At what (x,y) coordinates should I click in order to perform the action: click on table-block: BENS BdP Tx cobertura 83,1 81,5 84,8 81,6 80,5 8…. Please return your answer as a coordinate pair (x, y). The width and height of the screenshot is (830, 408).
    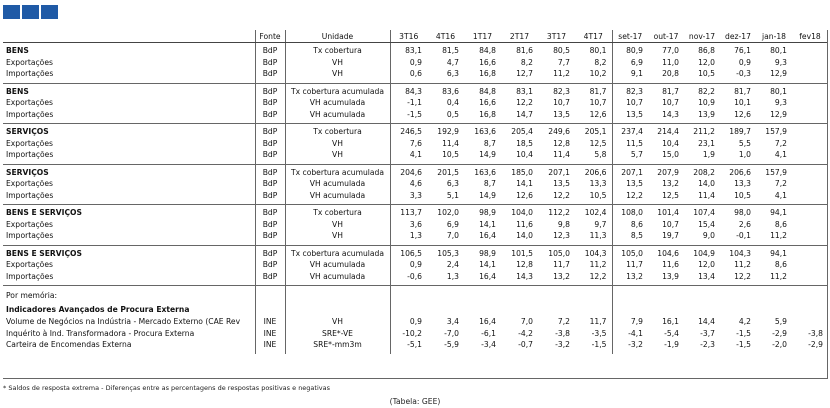
    Looking at the image, I should click on (415, 62).